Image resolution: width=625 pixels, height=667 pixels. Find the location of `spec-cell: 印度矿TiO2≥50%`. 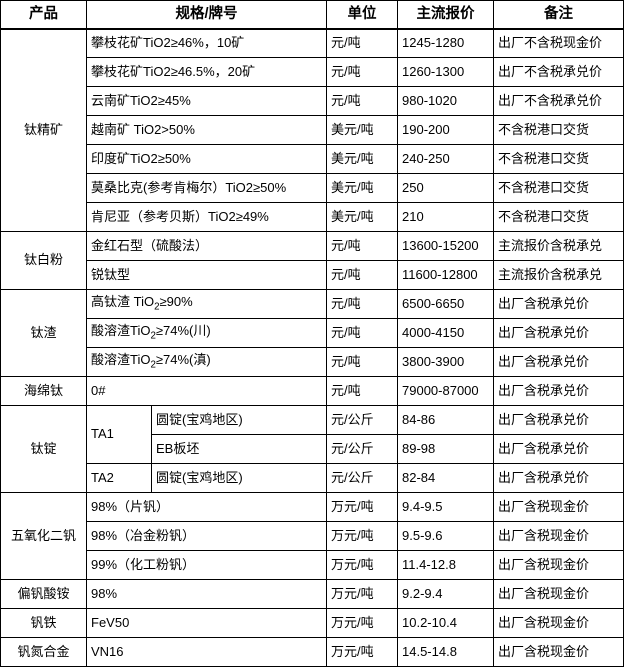

spec-cell: 印度矿TiO2≥50% is located at coordinates (206, 159).